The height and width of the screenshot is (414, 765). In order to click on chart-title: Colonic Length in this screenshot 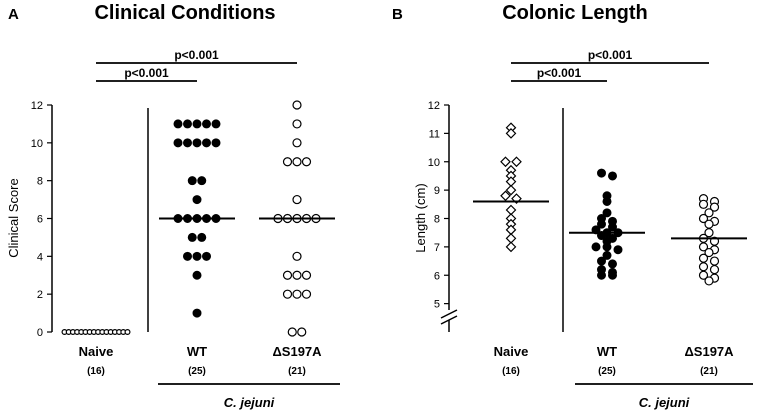, I will do `click(575, 13)`.